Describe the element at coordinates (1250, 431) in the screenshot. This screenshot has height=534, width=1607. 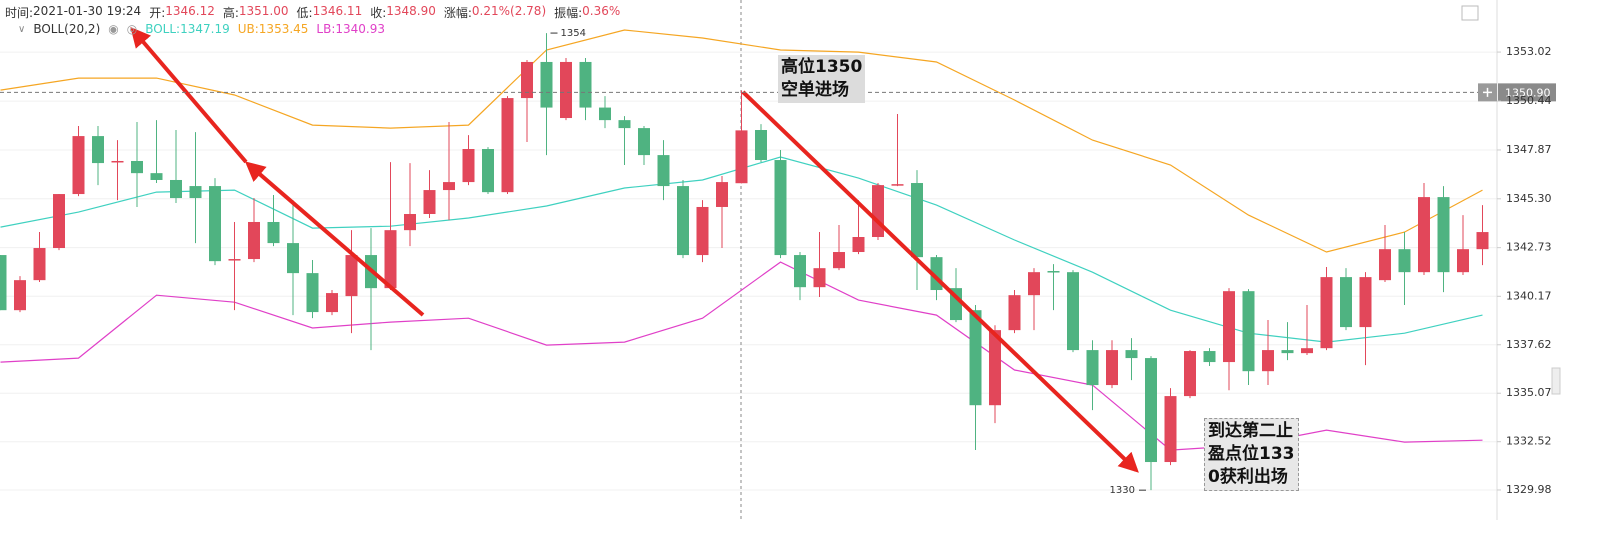
I see `annotation-line: 到达第二止` at that location.